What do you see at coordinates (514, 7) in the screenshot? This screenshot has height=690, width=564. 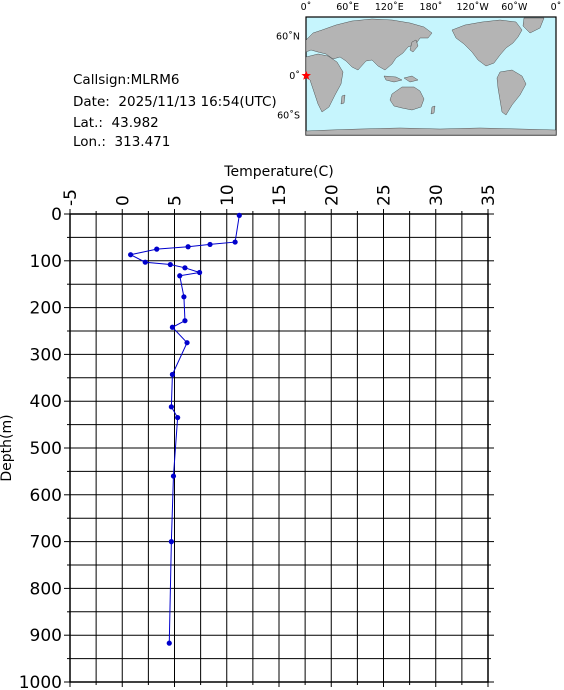 I see `map-lon-label: 60˚W` at bounding box center [514, 7].